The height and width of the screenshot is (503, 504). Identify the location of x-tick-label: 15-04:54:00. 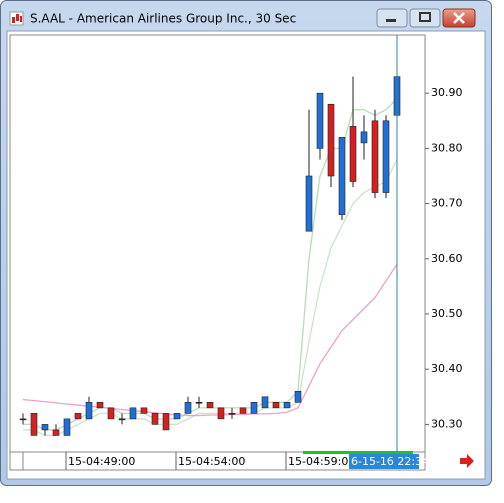
(211, 461).